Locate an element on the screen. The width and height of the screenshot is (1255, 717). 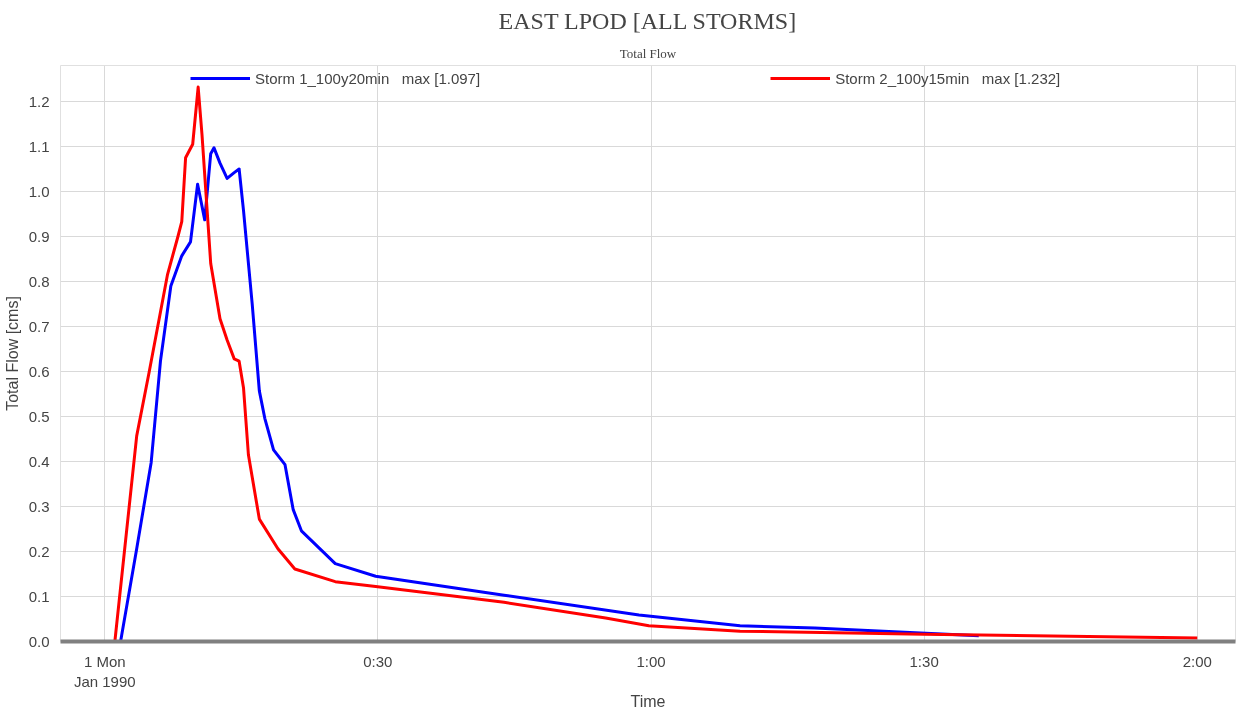
chart-subtitle: Total Flow is located at coordinates (648, 53).